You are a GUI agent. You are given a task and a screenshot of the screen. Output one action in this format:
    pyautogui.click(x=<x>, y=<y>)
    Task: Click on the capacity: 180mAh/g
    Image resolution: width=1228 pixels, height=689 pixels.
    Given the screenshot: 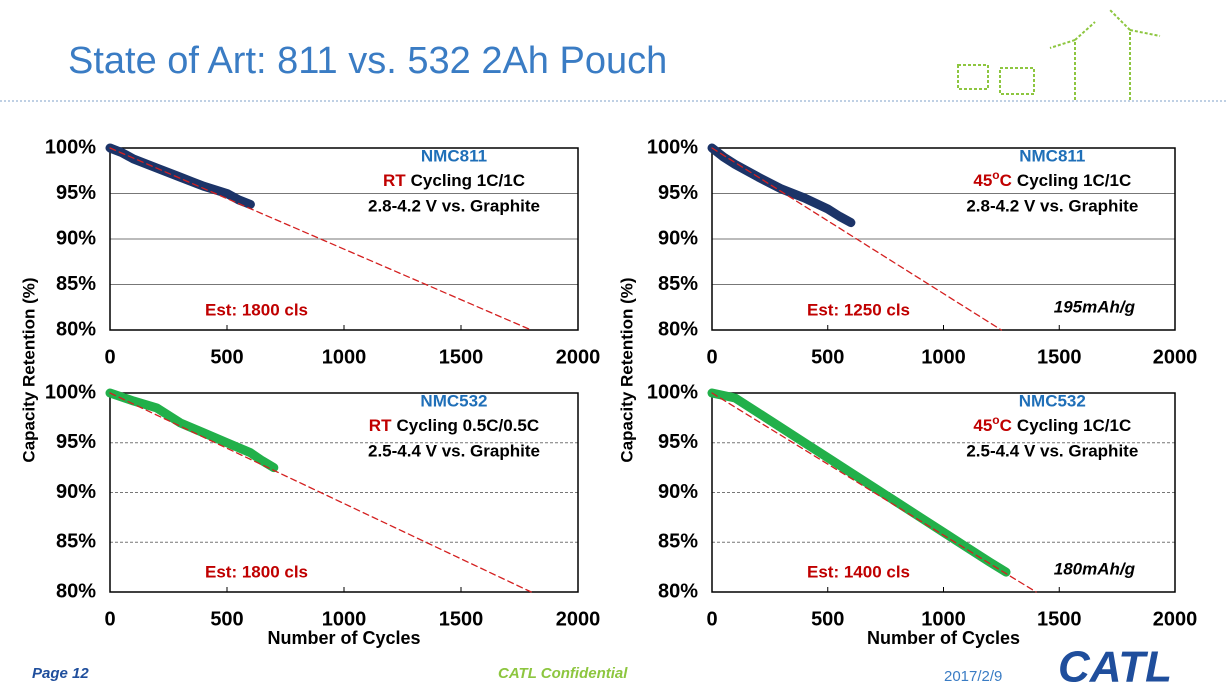 What is the action you would take?
    pyautogui.click(x=1095, y=568)
    